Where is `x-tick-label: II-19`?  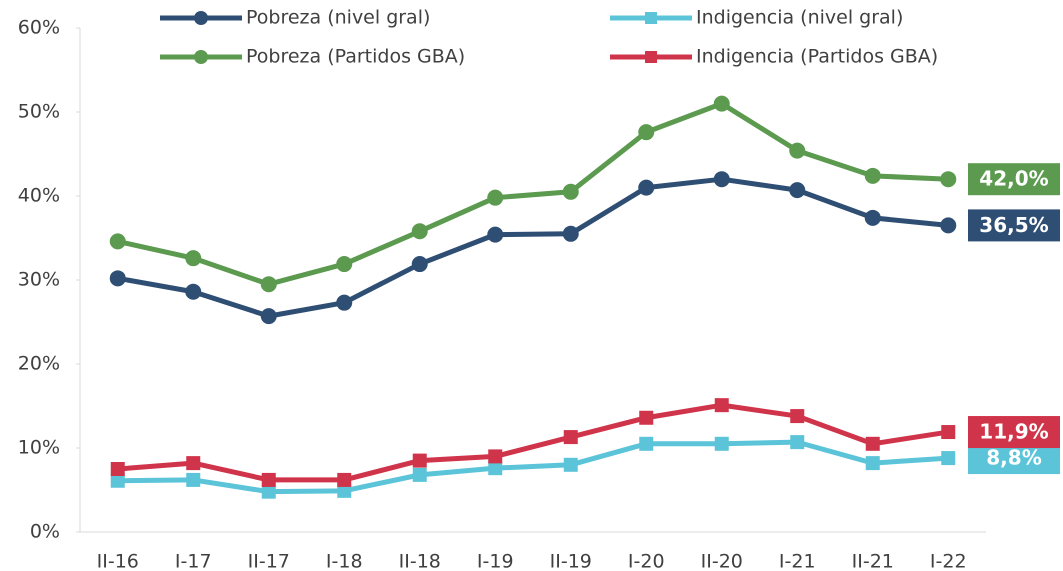 x-tick-label: II-19 is located at coordinates (571, 561).